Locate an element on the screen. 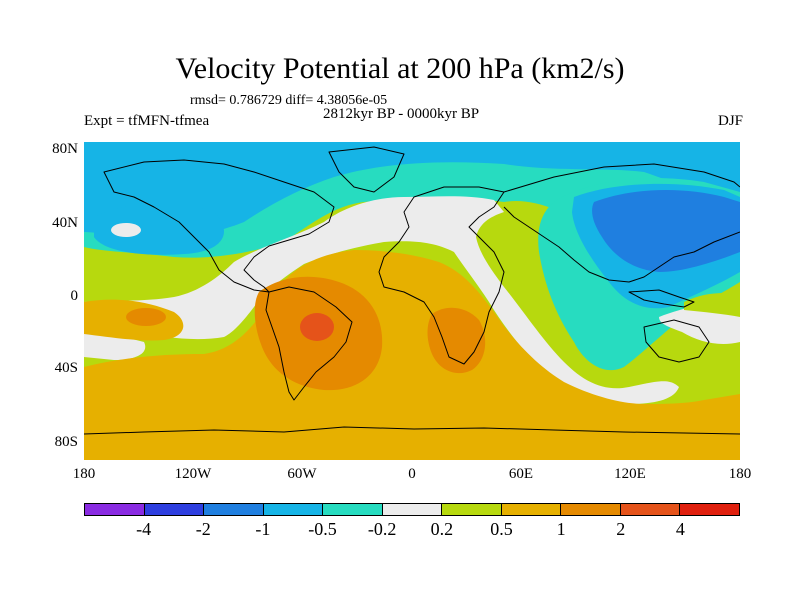 This screenshot has height=600, width=800. colorbar-label: 2 is located at coordinates (621, 529).